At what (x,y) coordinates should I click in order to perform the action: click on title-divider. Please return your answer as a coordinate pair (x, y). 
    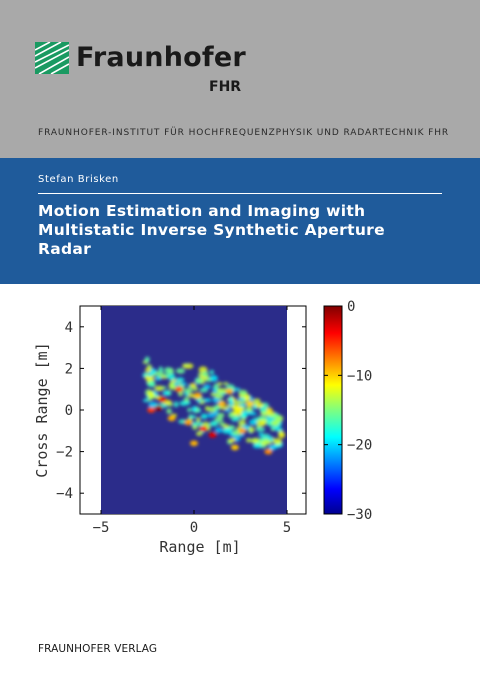
    Looking at the image, I should click on (240, 193).